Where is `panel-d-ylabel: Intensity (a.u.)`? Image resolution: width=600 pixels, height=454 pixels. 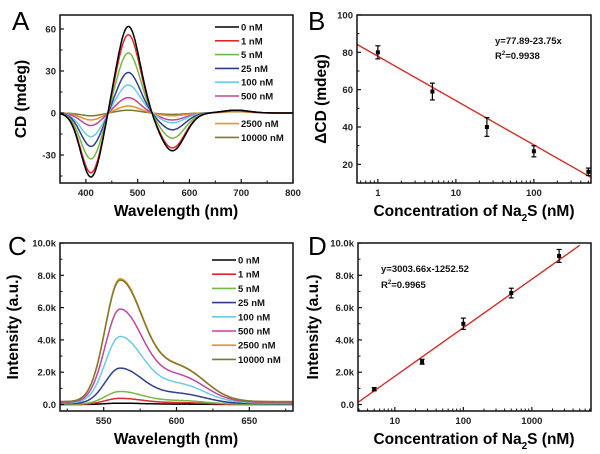 panel-d-ylabel: Intensity (a.u.) is located at coordinates (313, 326).